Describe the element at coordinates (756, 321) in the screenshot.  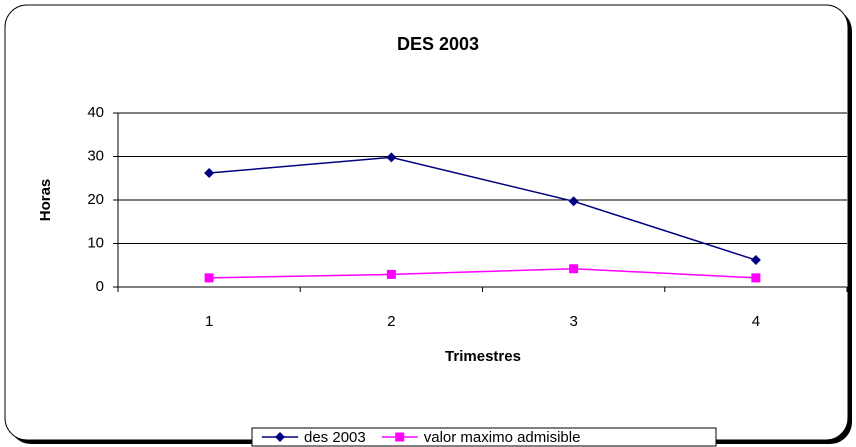
I see `x-tick-label: 4` at that location.